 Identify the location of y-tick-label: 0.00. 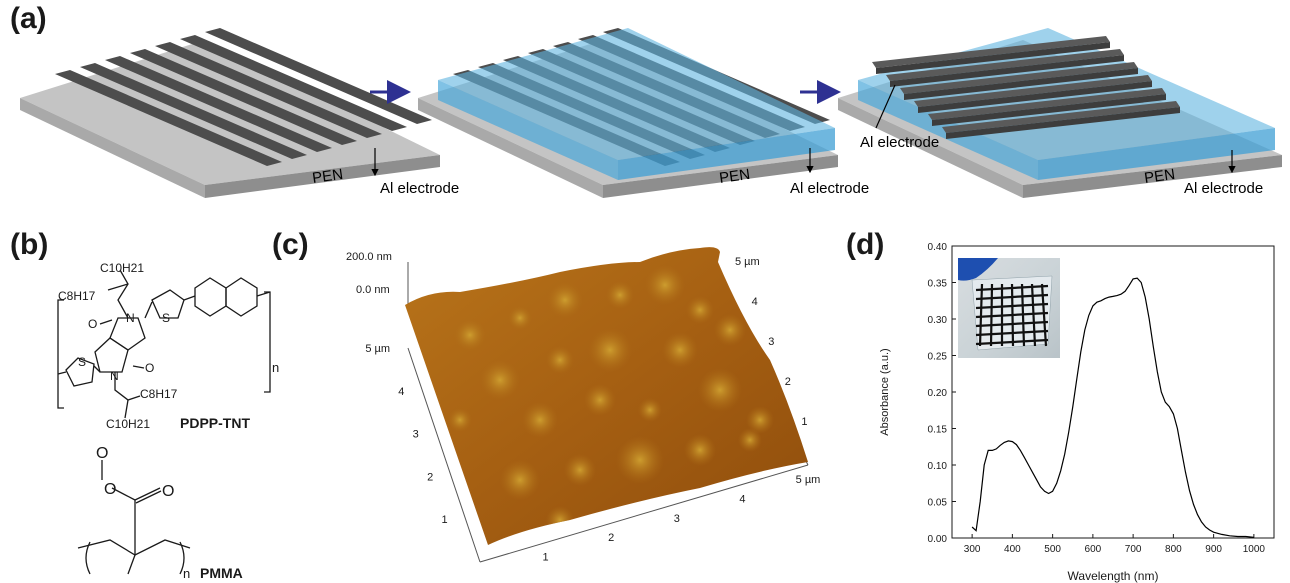
(938, 539).